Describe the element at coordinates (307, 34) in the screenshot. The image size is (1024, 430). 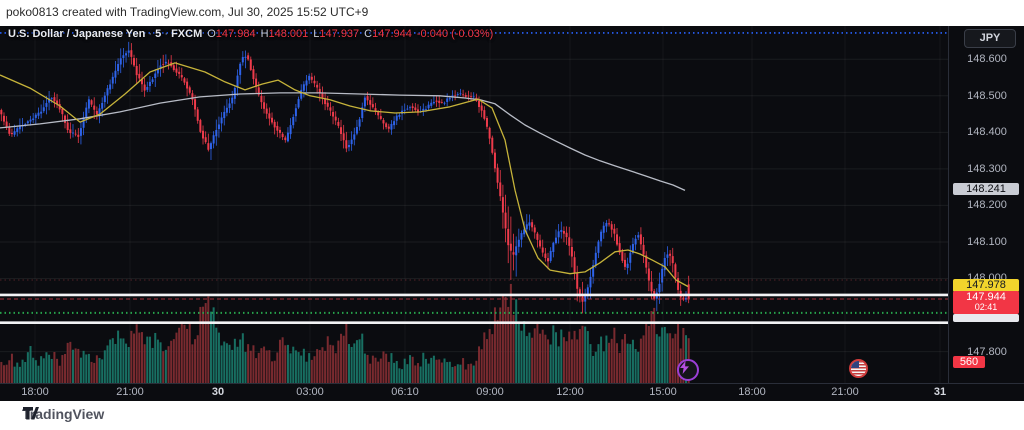
I see `ohlc-values: O147.984 H148.001 L147.937 C147.944` at that location.